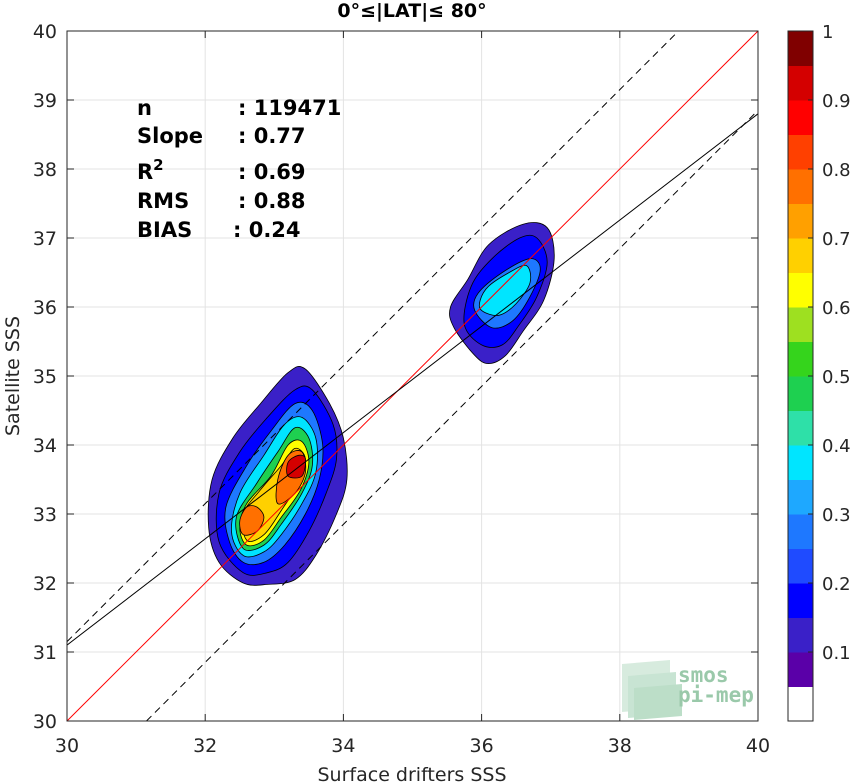 Image resolution: width=855 pixels, height=784 pixels. What do you see at coordinates (67, 746) in the screenshot?
I see `x-tick-label: 30` at bounding box center [67, 746].